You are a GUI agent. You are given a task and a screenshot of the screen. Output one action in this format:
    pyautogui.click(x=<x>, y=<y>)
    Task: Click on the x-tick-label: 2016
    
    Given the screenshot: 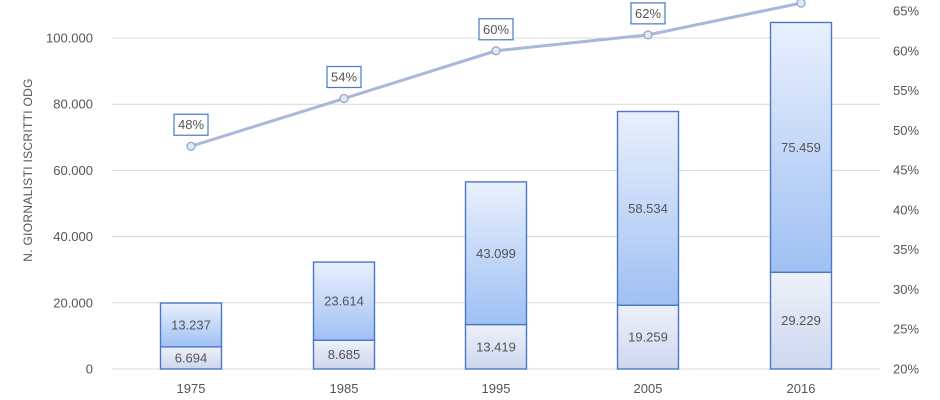 What is the action you would take?
    pyautogui.click(x=801, y=388)
    